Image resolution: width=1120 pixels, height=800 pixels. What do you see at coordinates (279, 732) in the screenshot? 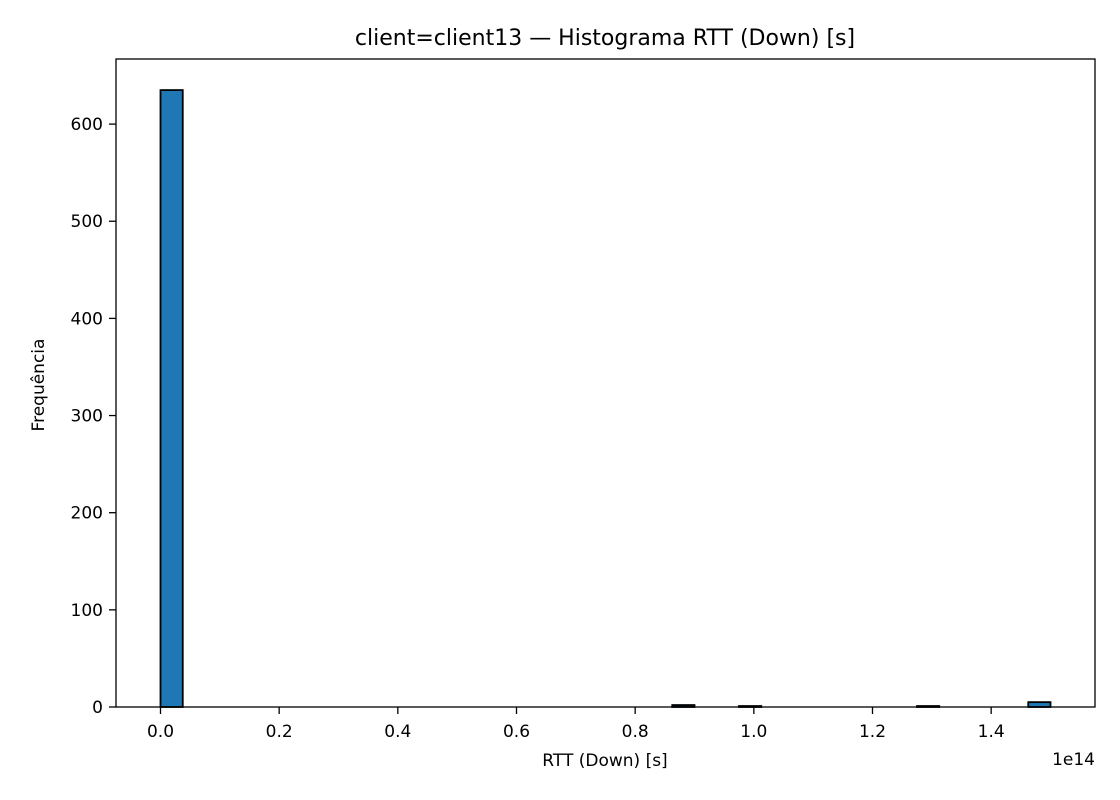
I see `x-tick-label: 0.2` at bounding box center [279, 732].